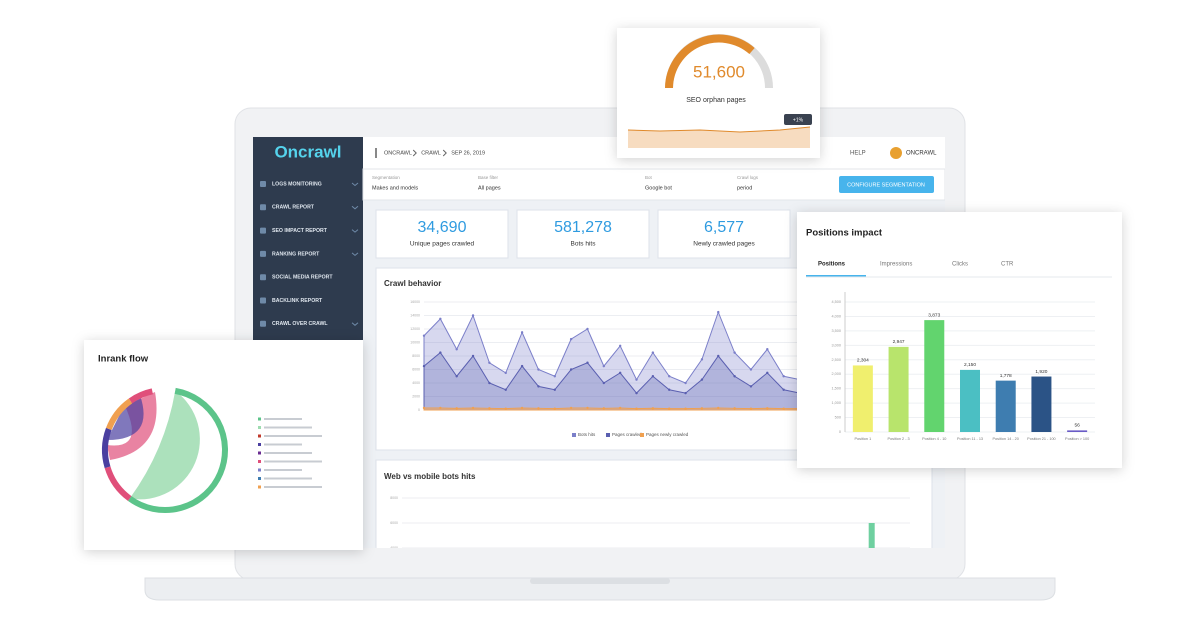 The width and height of the screenshot is (1200, 628). What do you see at coordinates (302, 278) in the screenshot?
I see `sidebar-item: SOCIAL MEDIA REPORT` at bounding box center [302, 278].